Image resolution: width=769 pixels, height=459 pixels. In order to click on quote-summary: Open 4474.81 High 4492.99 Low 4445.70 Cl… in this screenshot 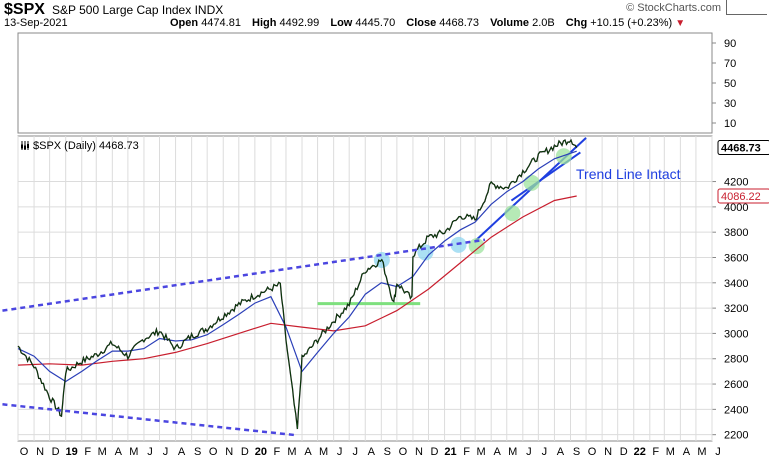, I will do `click(428, 23)`.